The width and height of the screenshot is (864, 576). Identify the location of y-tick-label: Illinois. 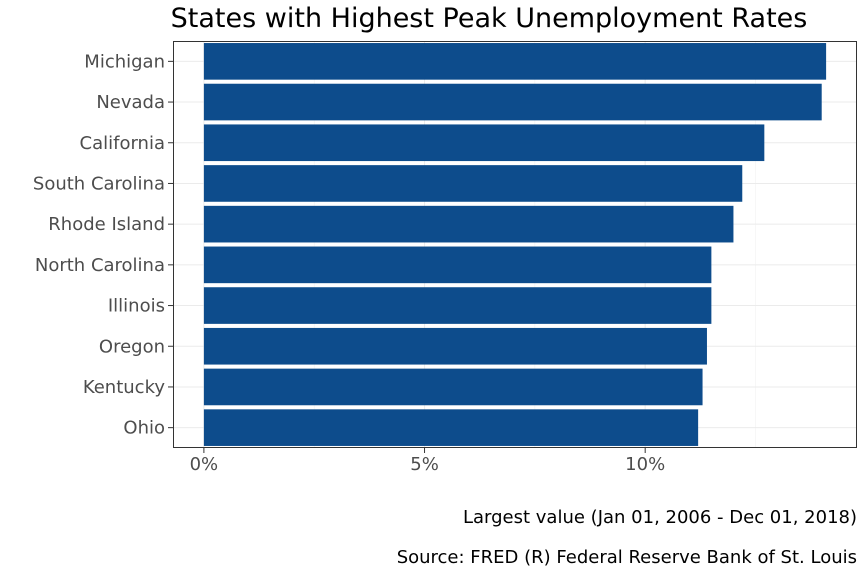
(136, 306).